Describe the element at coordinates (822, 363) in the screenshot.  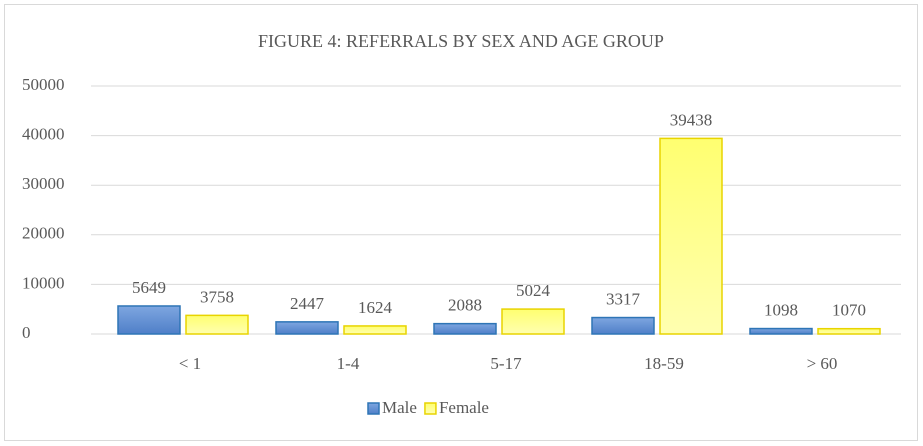
I see `x-tick-label: > 60` at that location.